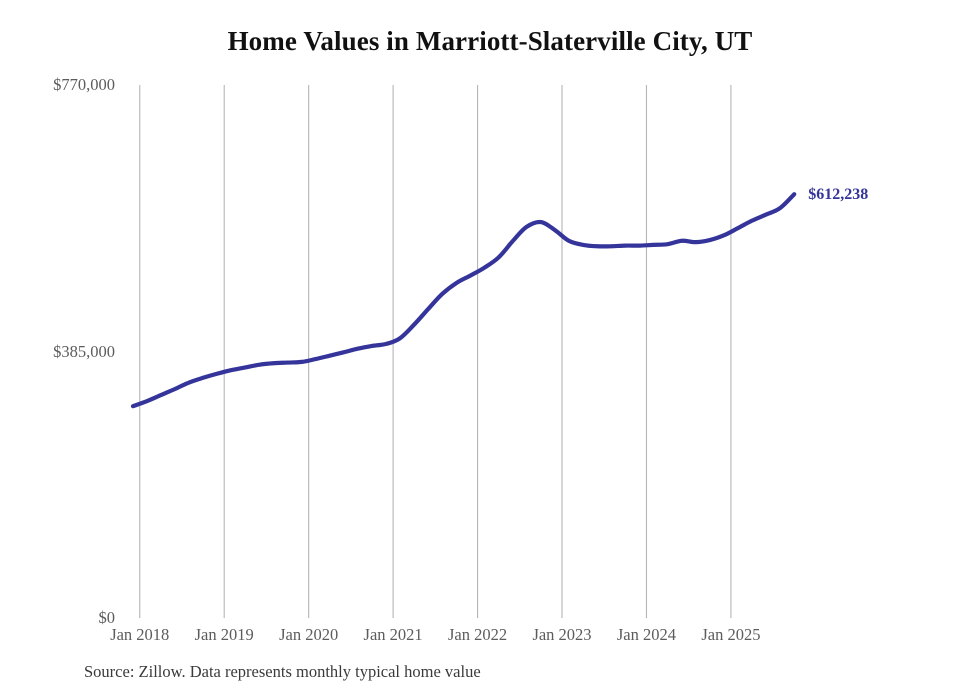 This screenshot has width=980, height=699. I want to click on end-value-annotation: $612,238, so click(838, 195).